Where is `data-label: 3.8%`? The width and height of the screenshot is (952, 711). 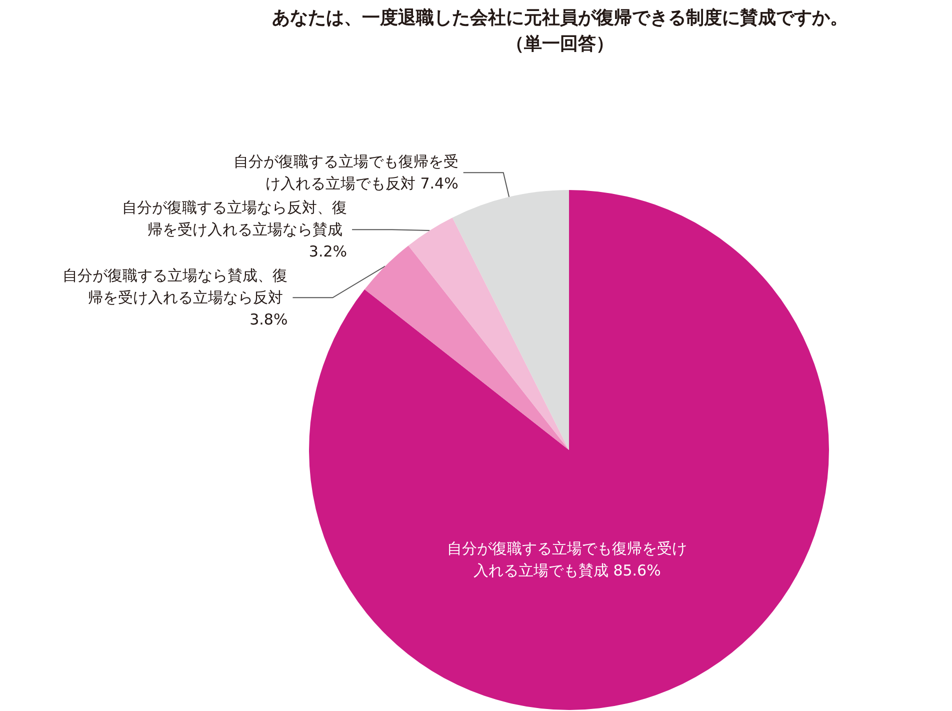
data-label: 3.8% is located at coordinates (269, 319).